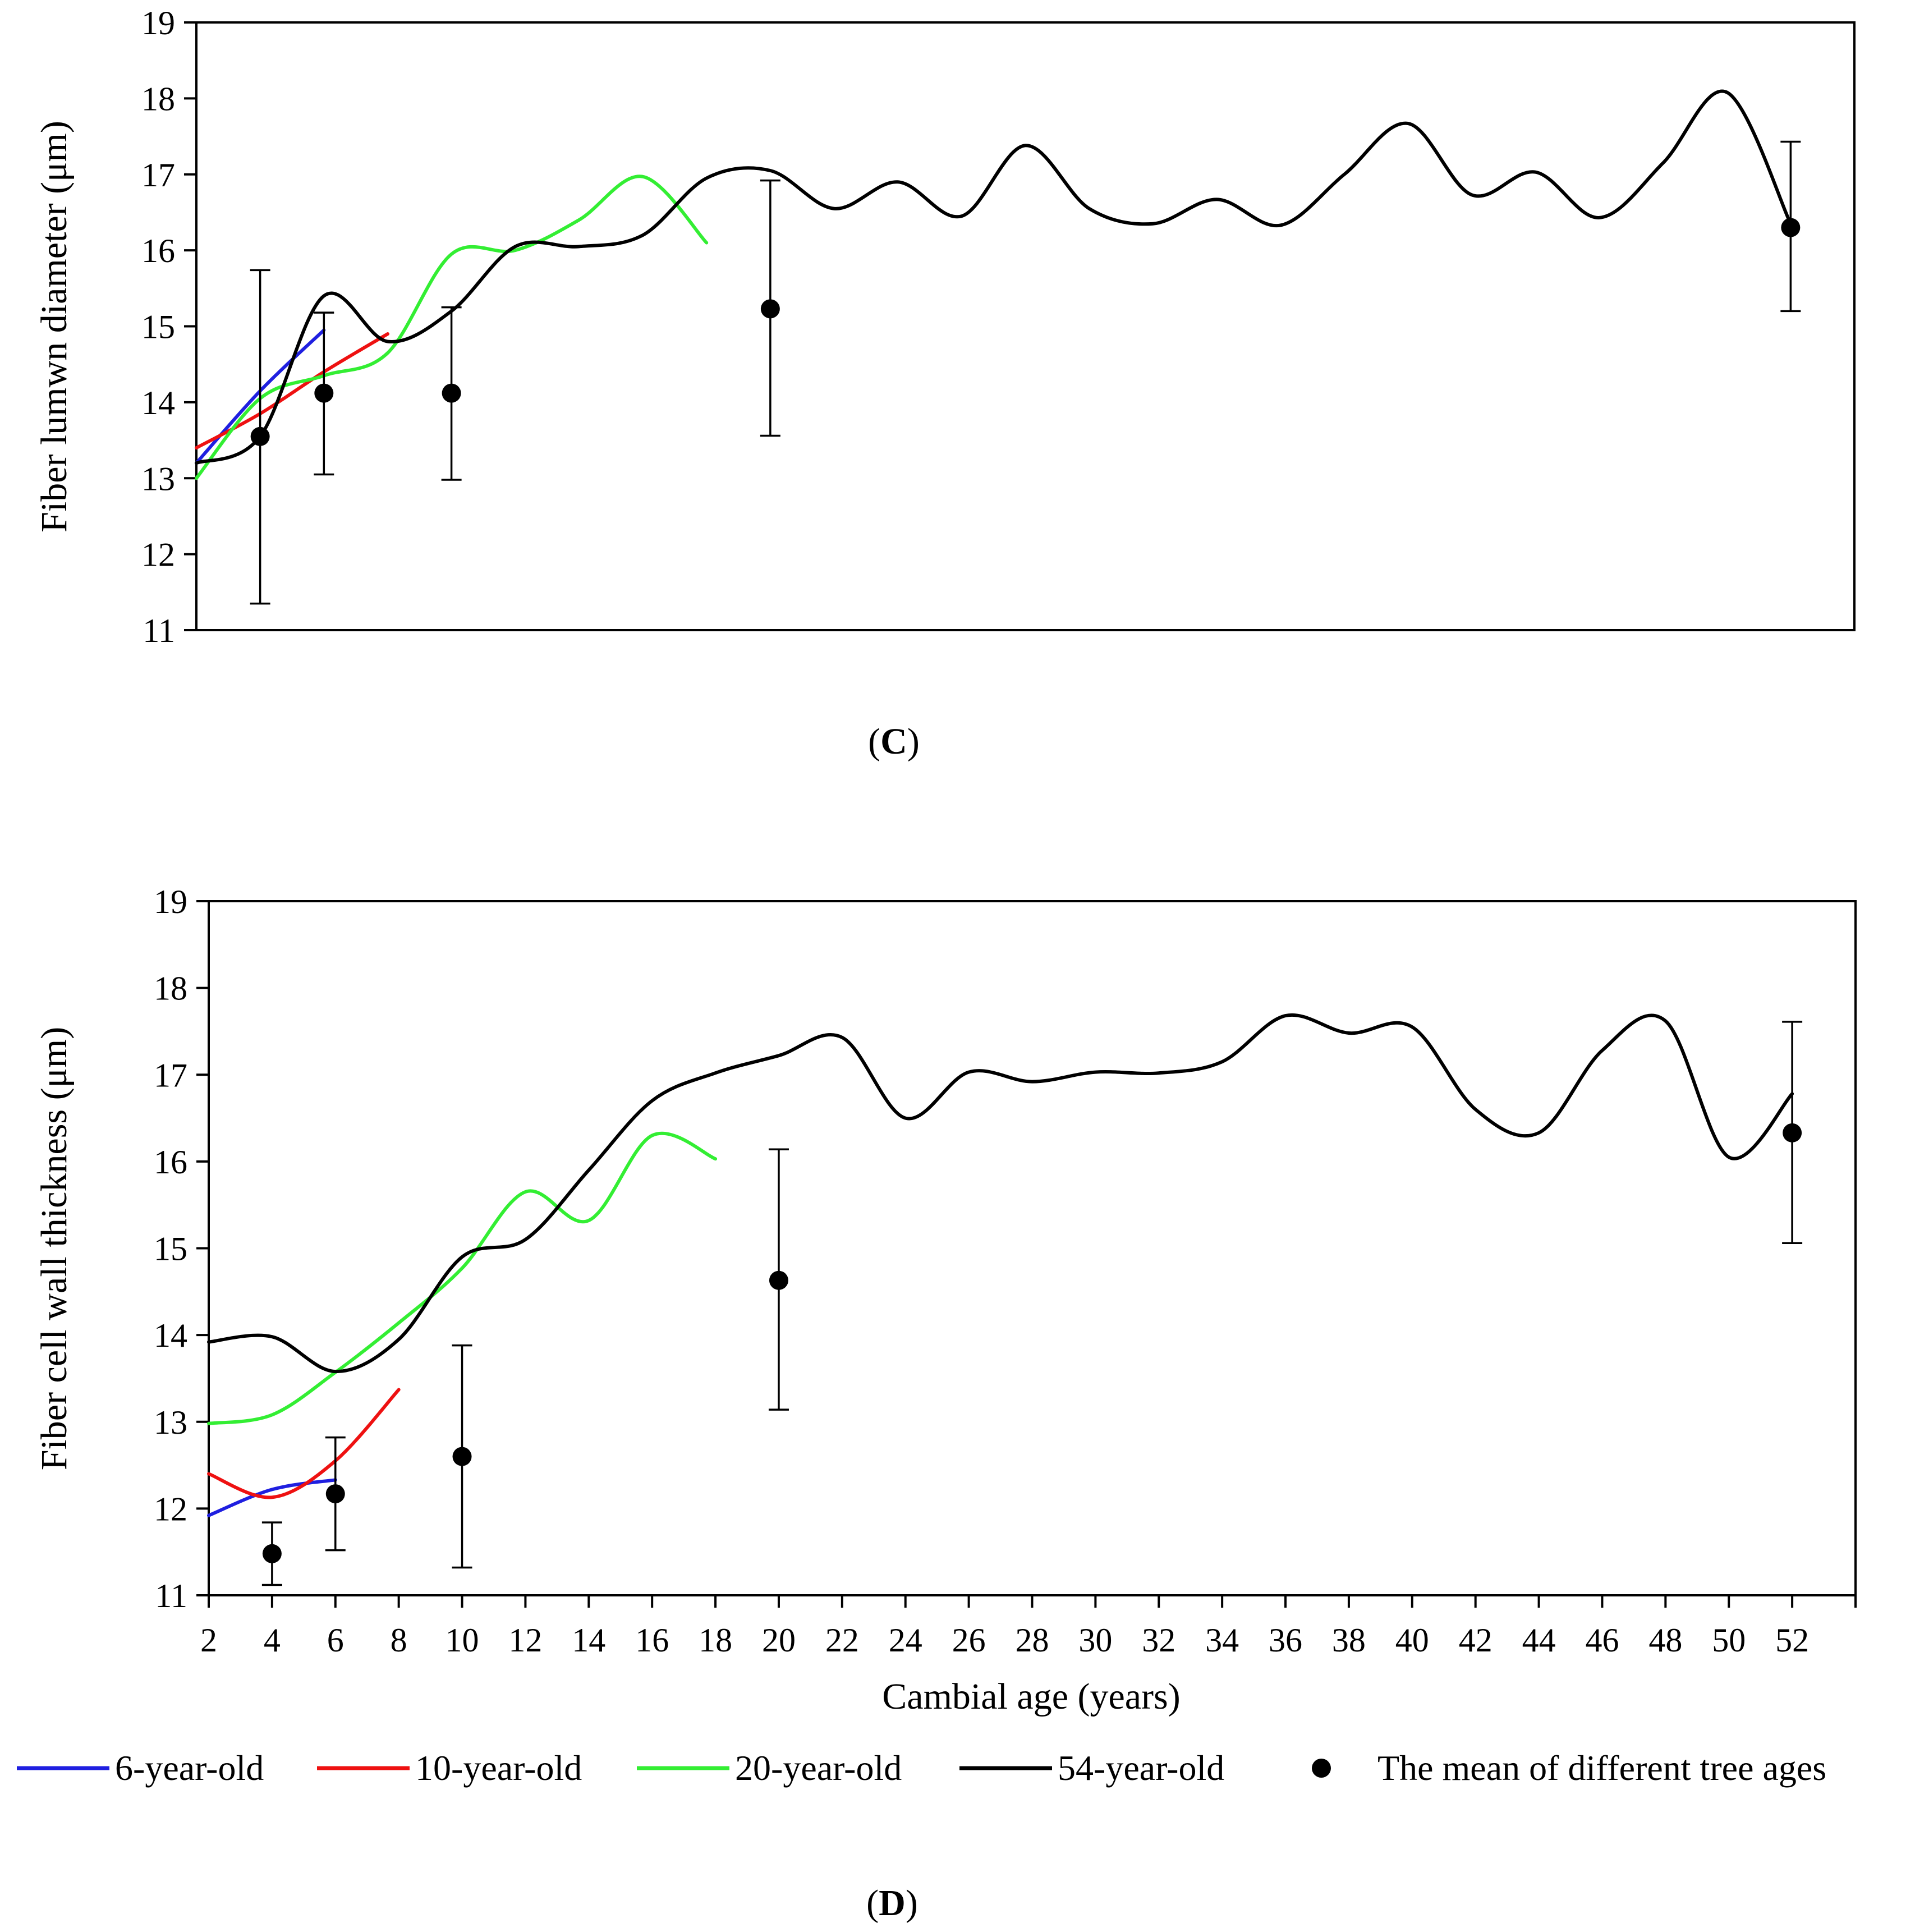 Image resolution: width=1915 pixels, height=1932 pixels. What do you see at coordinates (272, 1640) in the screenshot?
I see `x-tick-label-d-4: 4` at bounding box center [272, 1640].